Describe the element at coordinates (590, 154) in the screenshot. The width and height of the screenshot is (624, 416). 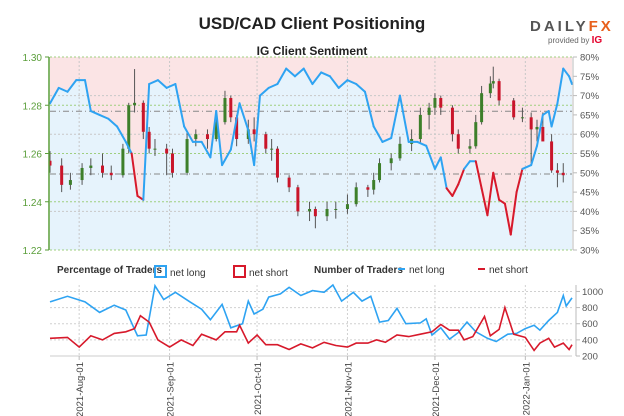
I see `pct-tick-label: 55%` at that location.